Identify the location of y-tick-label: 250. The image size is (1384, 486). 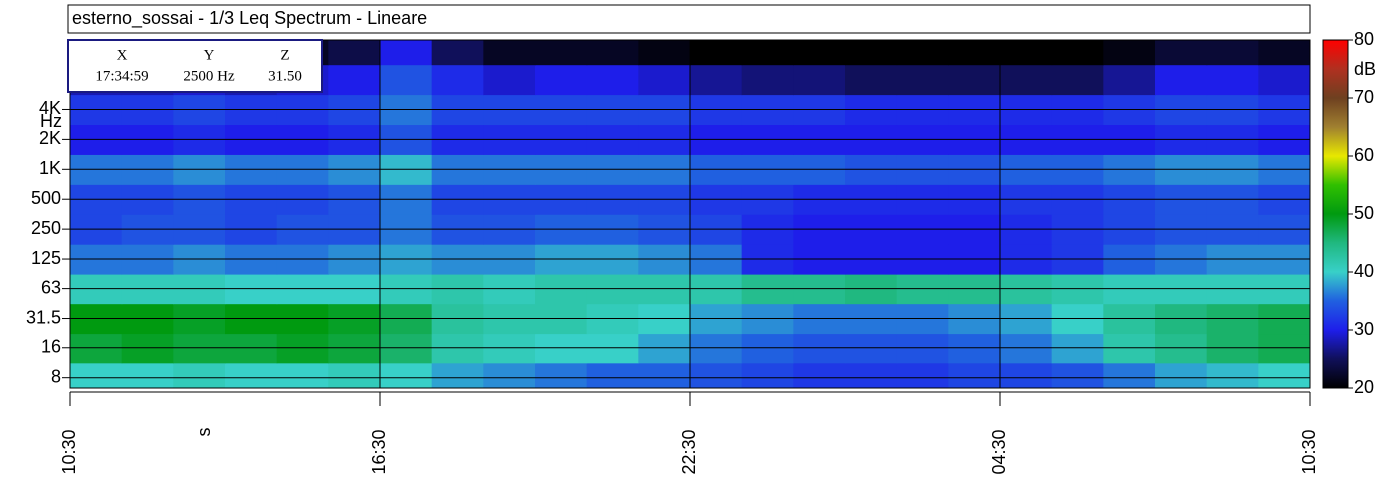
(46, 228).